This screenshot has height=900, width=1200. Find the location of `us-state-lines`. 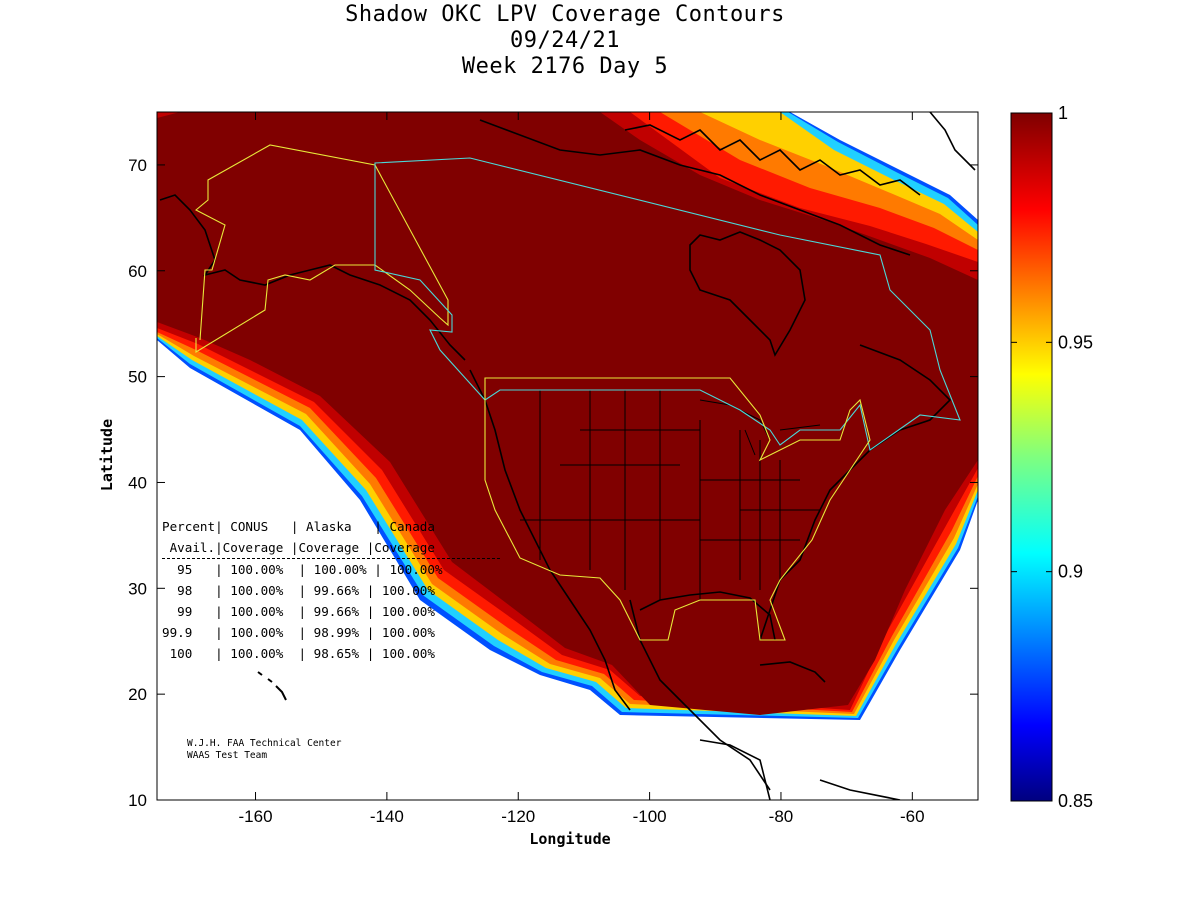

us-state-lines is located at coordinates (670, 495).